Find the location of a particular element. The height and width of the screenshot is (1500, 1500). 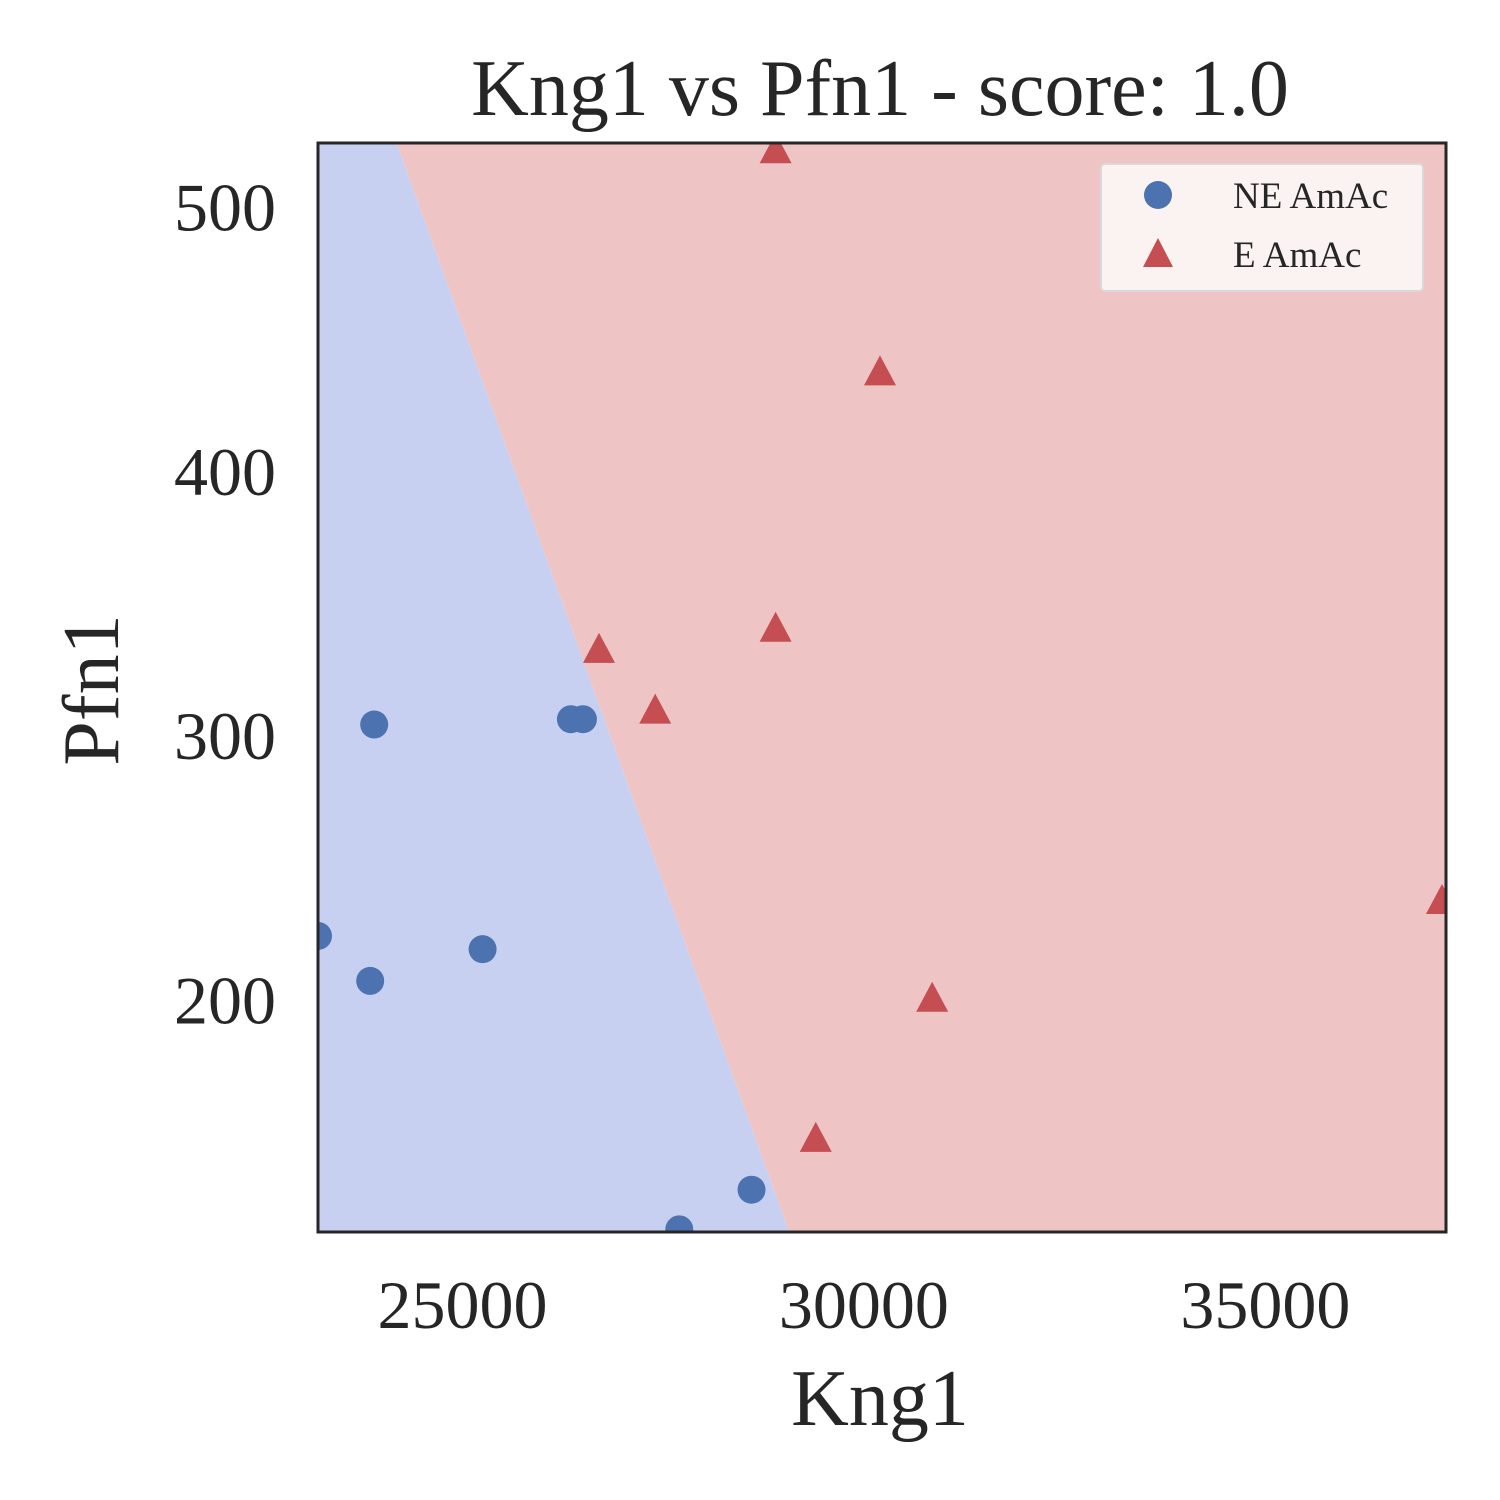

x-tick-label-2: 35000 is located at coordinates (1265, 1305).